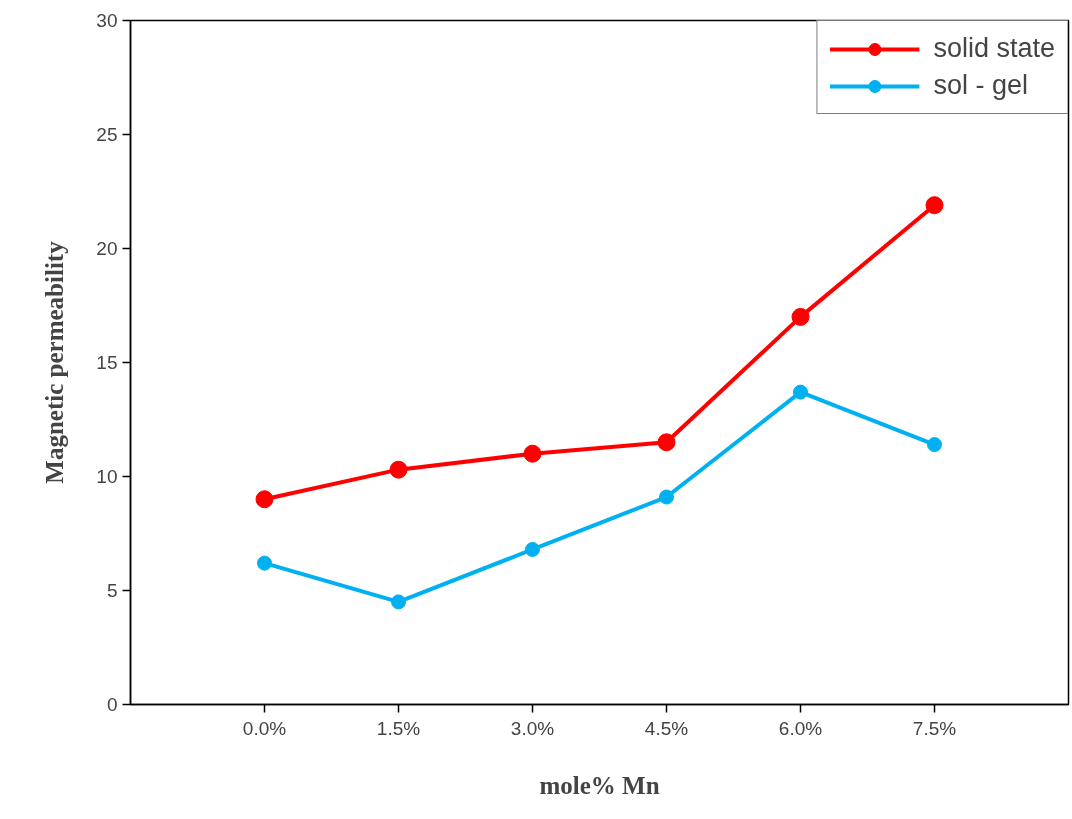 The height and width of the screenshot is (819, 1072). Describe the element at coordinates (55, 362) in the screenshot. I see `y-axis-title: Magnetic permeability` at that location.